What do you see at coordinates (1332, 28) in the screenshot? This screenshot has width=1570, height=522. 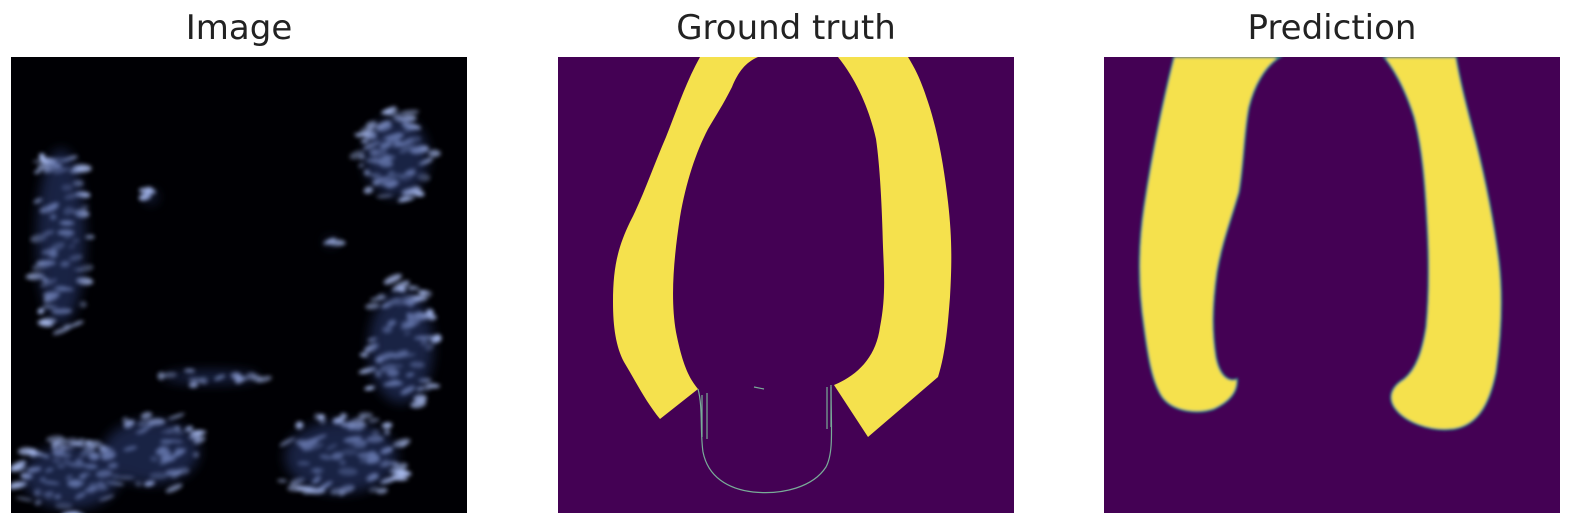 I see `panel-title-prediction: Prediction` at bounding box center [1332, 28].